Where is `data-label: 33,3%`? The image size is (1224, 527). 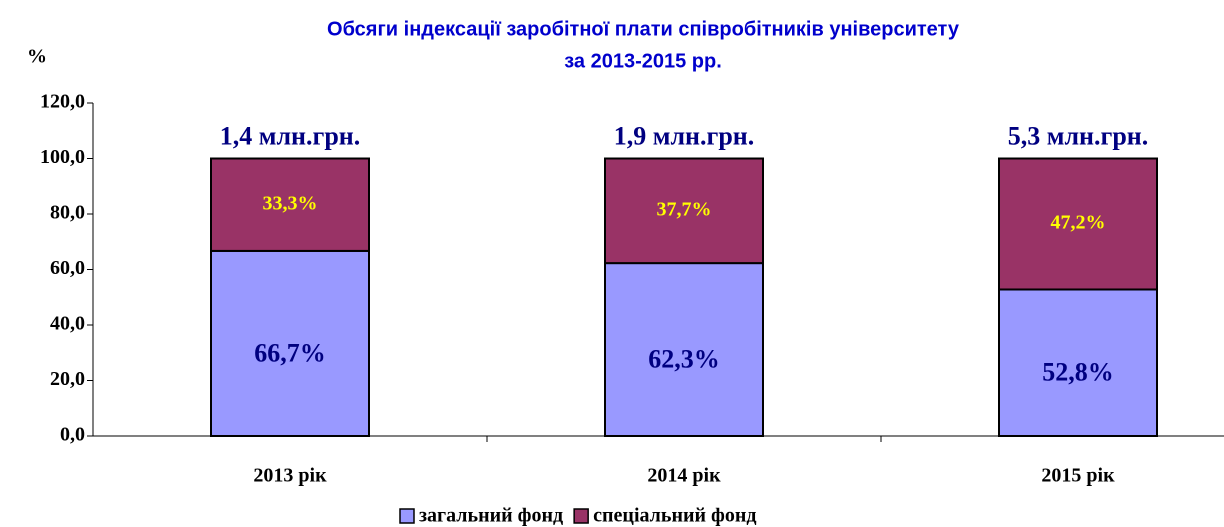
data-label: 33,3% is located at coordinates (290, 203).